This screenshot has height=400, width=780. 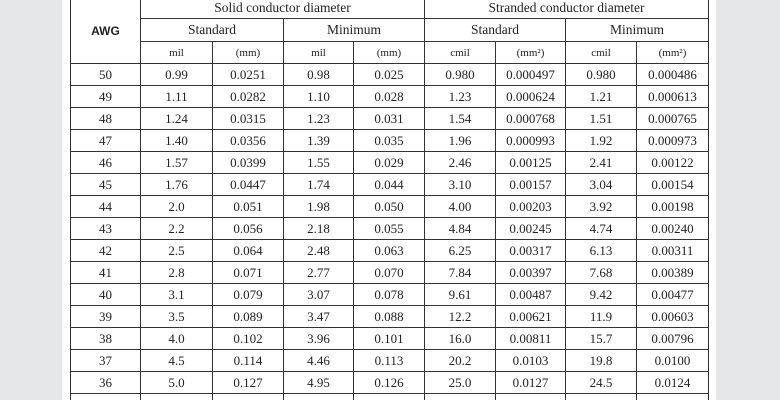 What do you see at coordinates (601, 228) in the screenshot?
I see `value-cell: 4.74` at bounding box center [601, 228].